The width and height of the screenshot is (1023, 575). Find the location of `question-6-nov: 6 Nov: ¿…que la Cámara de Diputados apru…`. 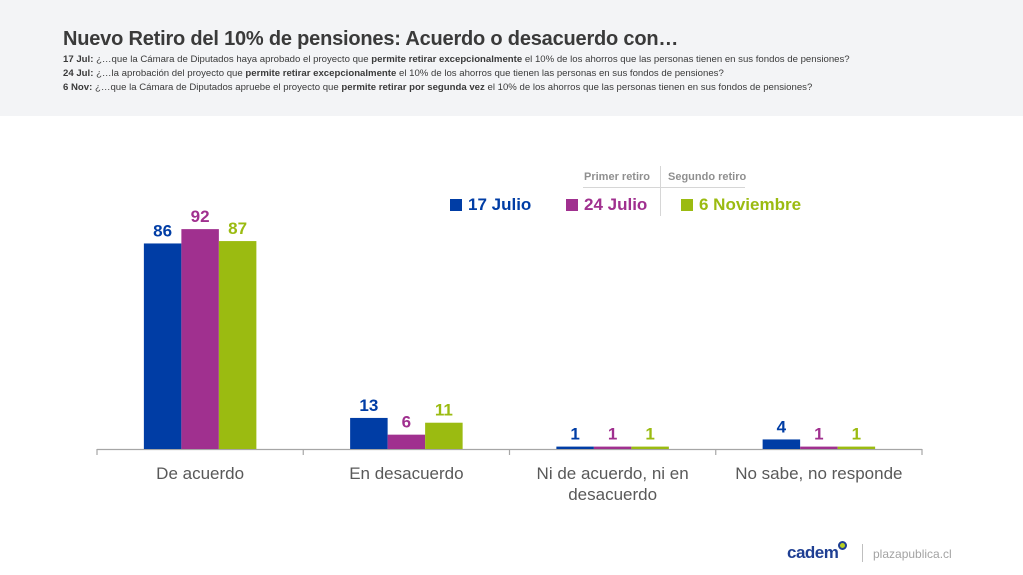

question-6-nov: 6 Nov: ¿…que la Cámara de Diputados apru… is located at coordinates (437, 87).